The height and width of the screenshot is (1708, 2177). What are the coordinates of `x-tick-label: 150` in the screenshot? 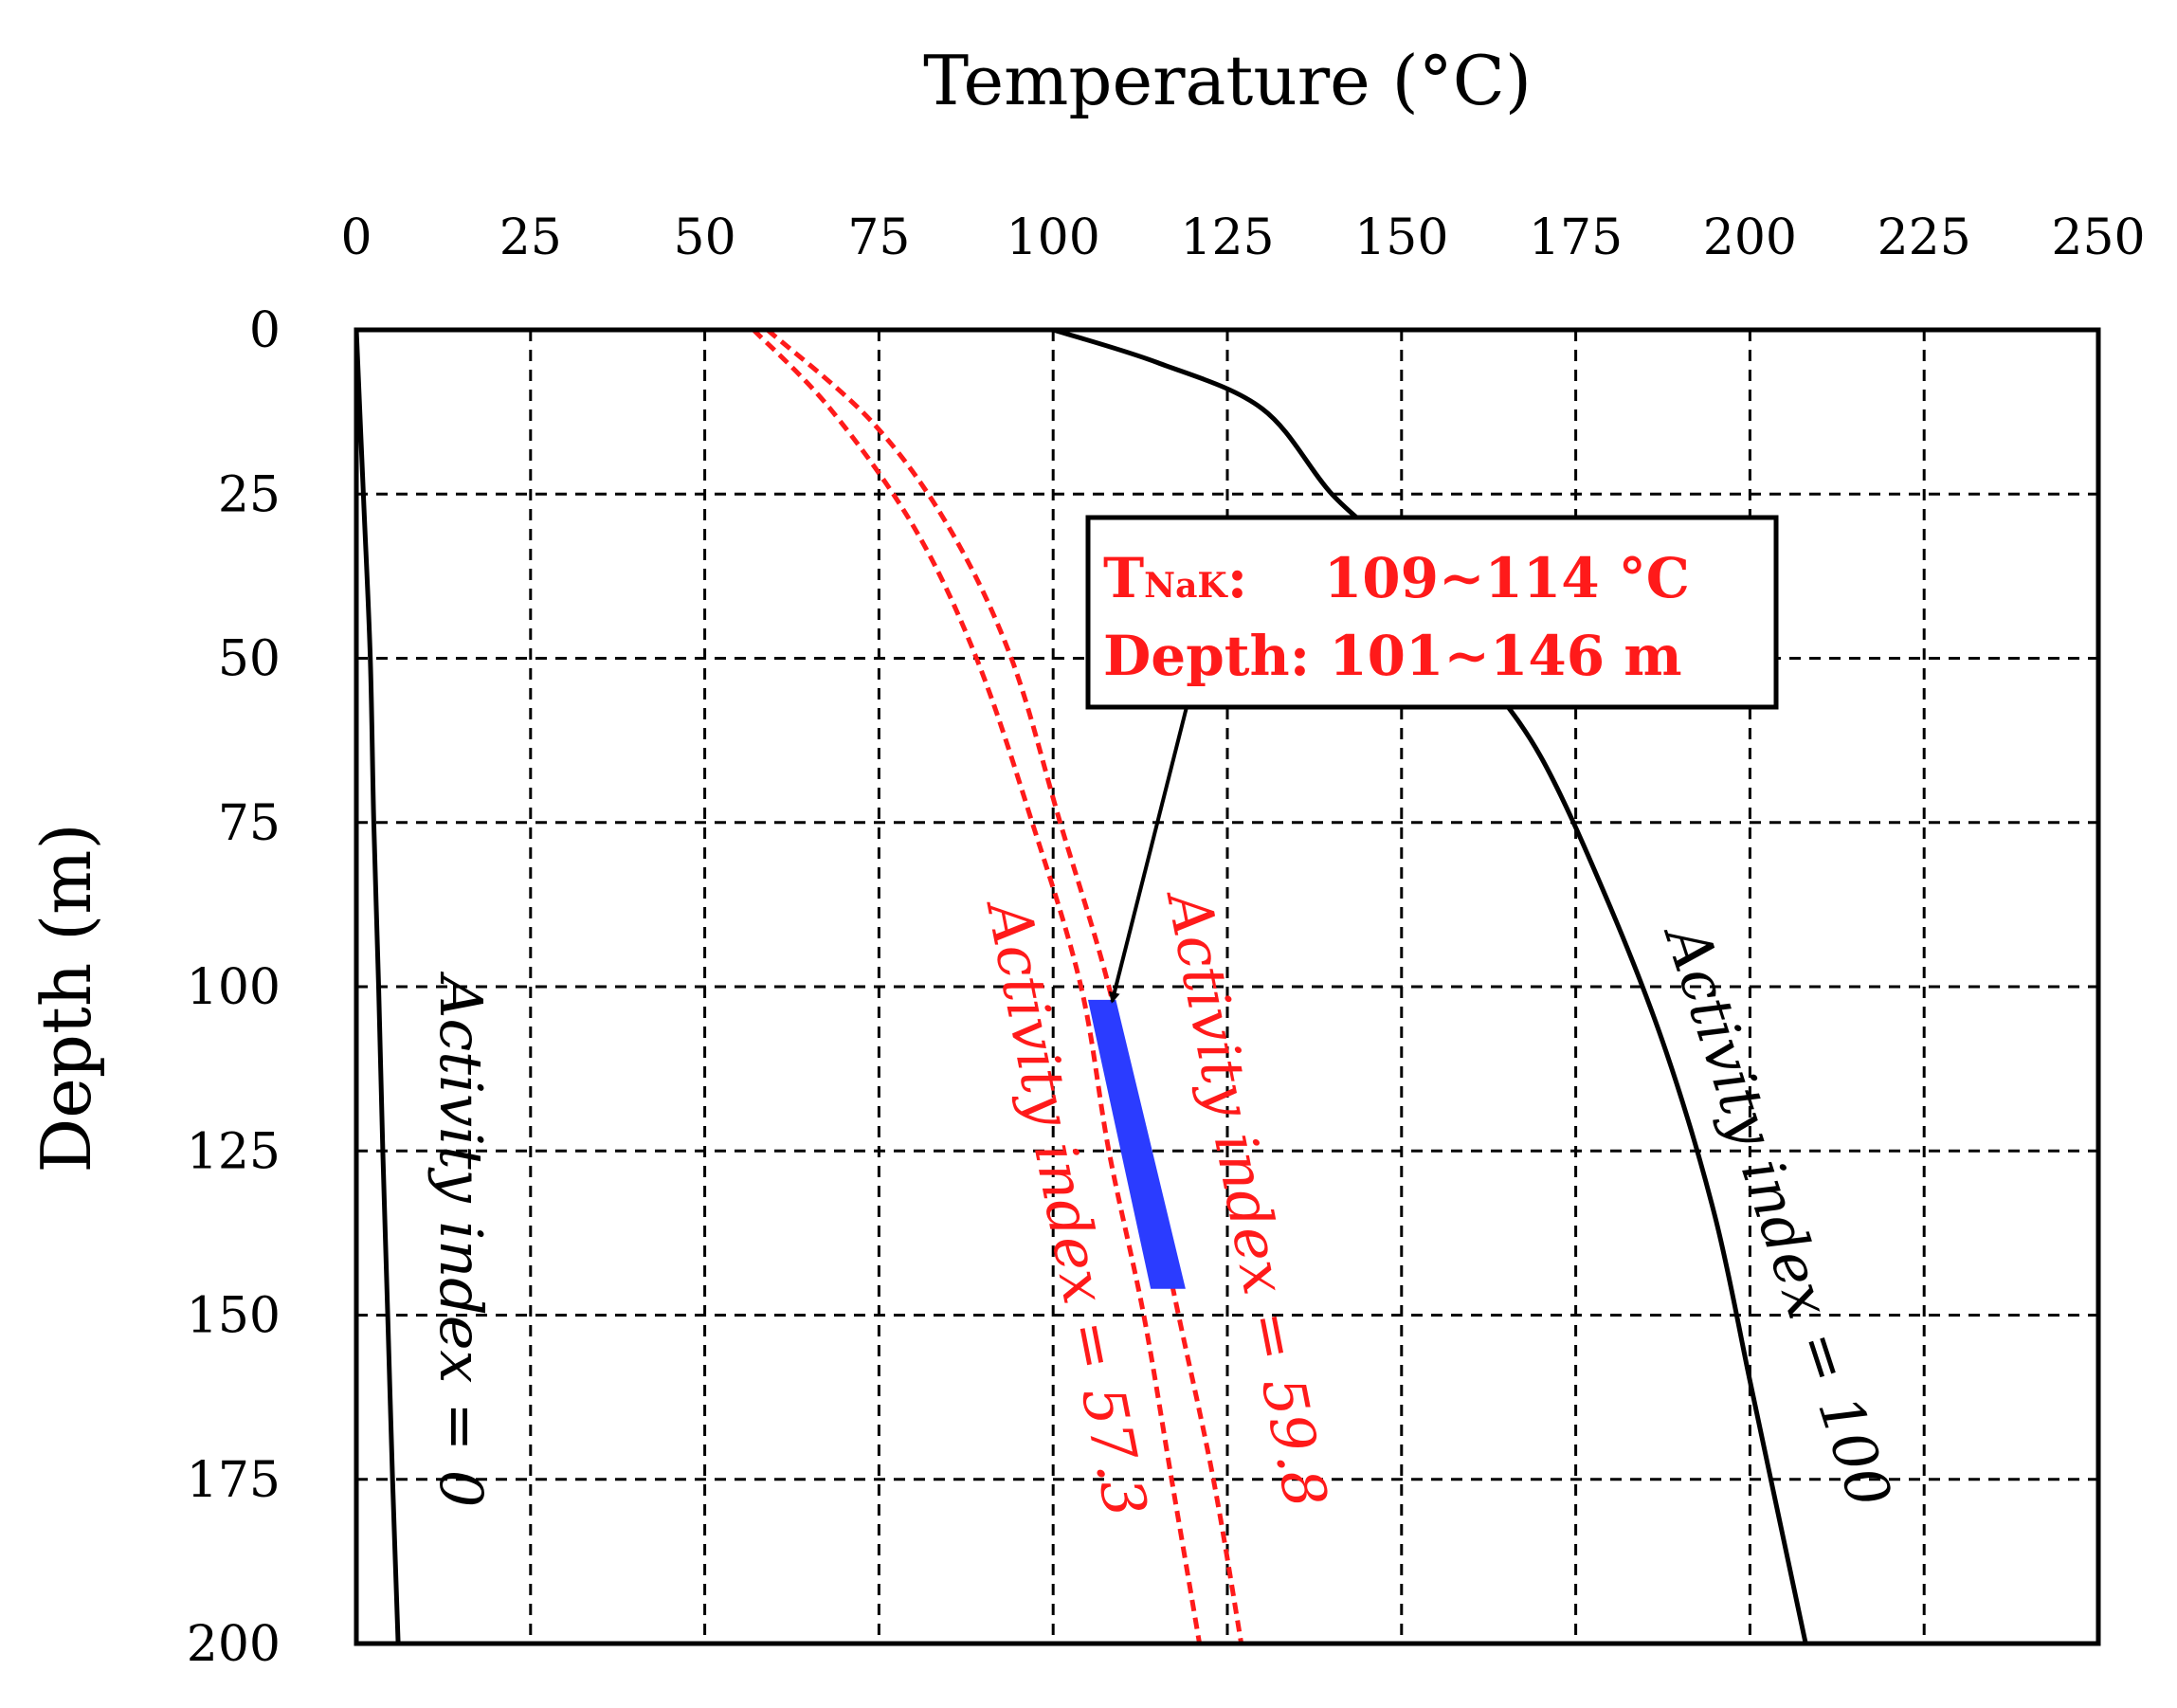 It's located at (1401, 237).